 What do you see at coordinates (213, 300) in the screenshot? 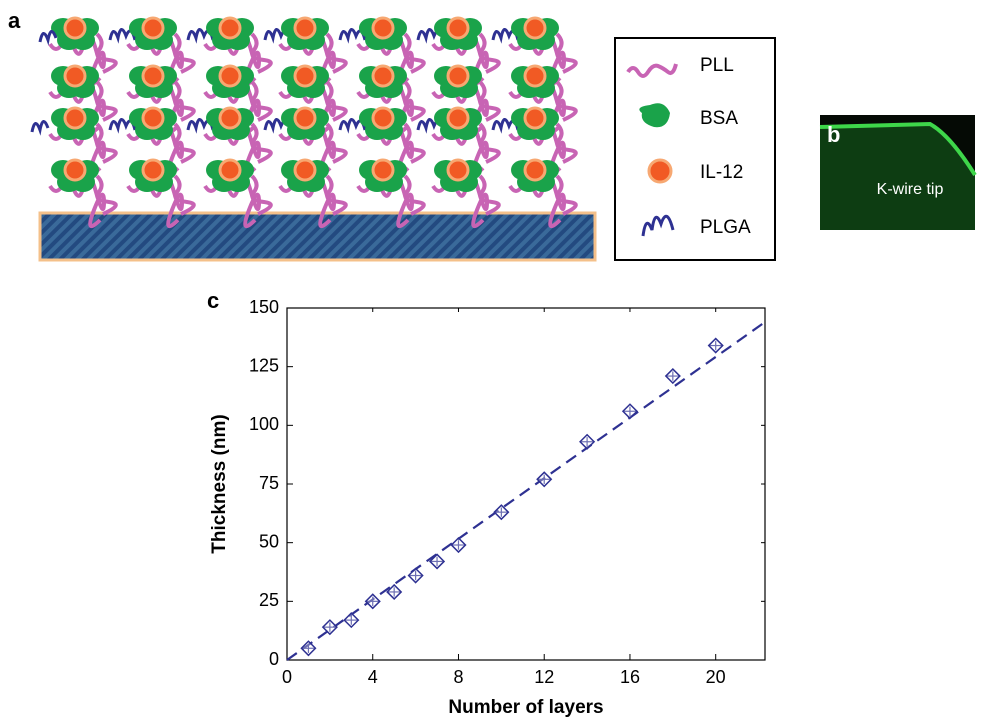
I see `panel-label: c` at bounding box center [213, 300].